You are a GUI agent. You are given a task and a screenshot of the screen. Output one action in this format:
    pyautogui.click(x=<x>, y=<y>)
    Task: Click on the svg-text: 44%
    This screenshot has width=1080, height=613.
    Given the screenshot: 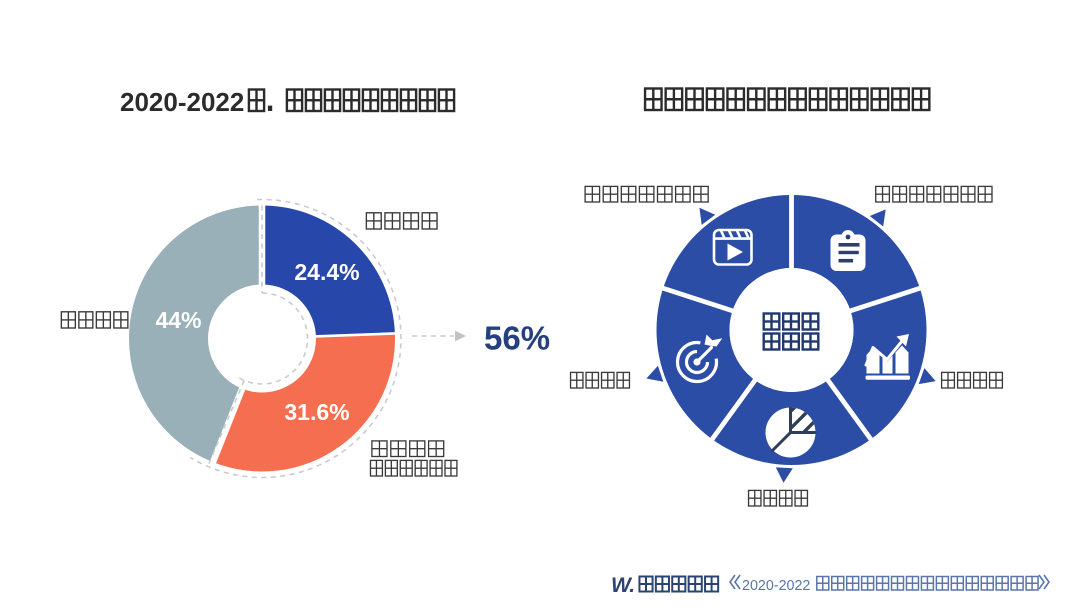 What is the action you would take?
    pyautogui.click(x=178, y=320)
    